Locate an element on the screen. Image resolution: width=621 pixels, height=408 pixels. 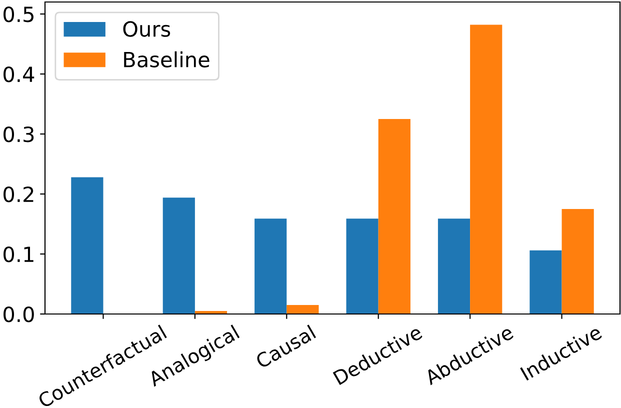
legend-label: Baseline is located at coordinates (167, 59).